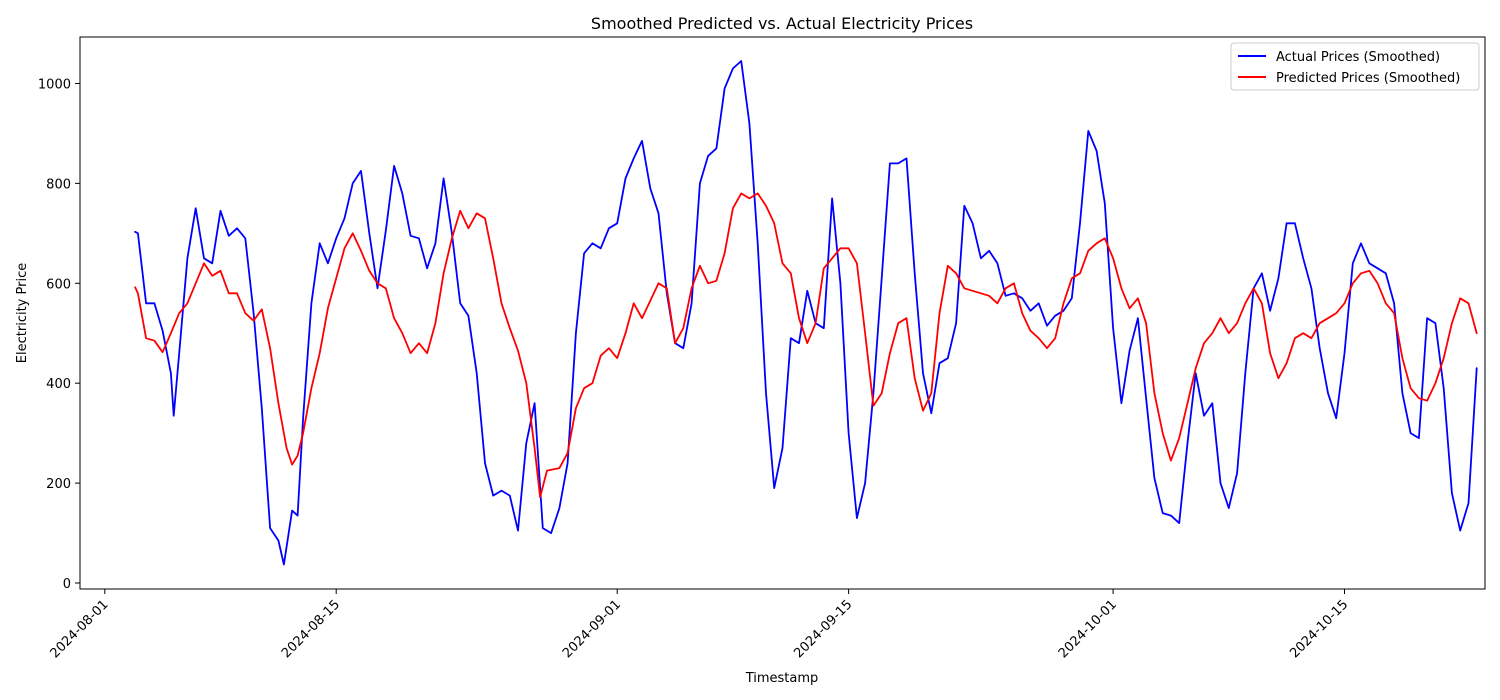  What do you see at coordinates (58, 284) in the screenshot?
I see `y-tick-label: 600` at bounding box center [58, 284].